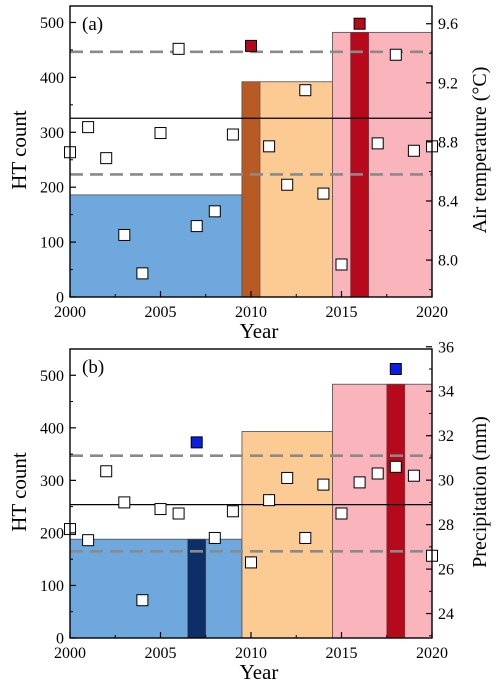  I want to click on data-point-b-2001, so click(88, 540).